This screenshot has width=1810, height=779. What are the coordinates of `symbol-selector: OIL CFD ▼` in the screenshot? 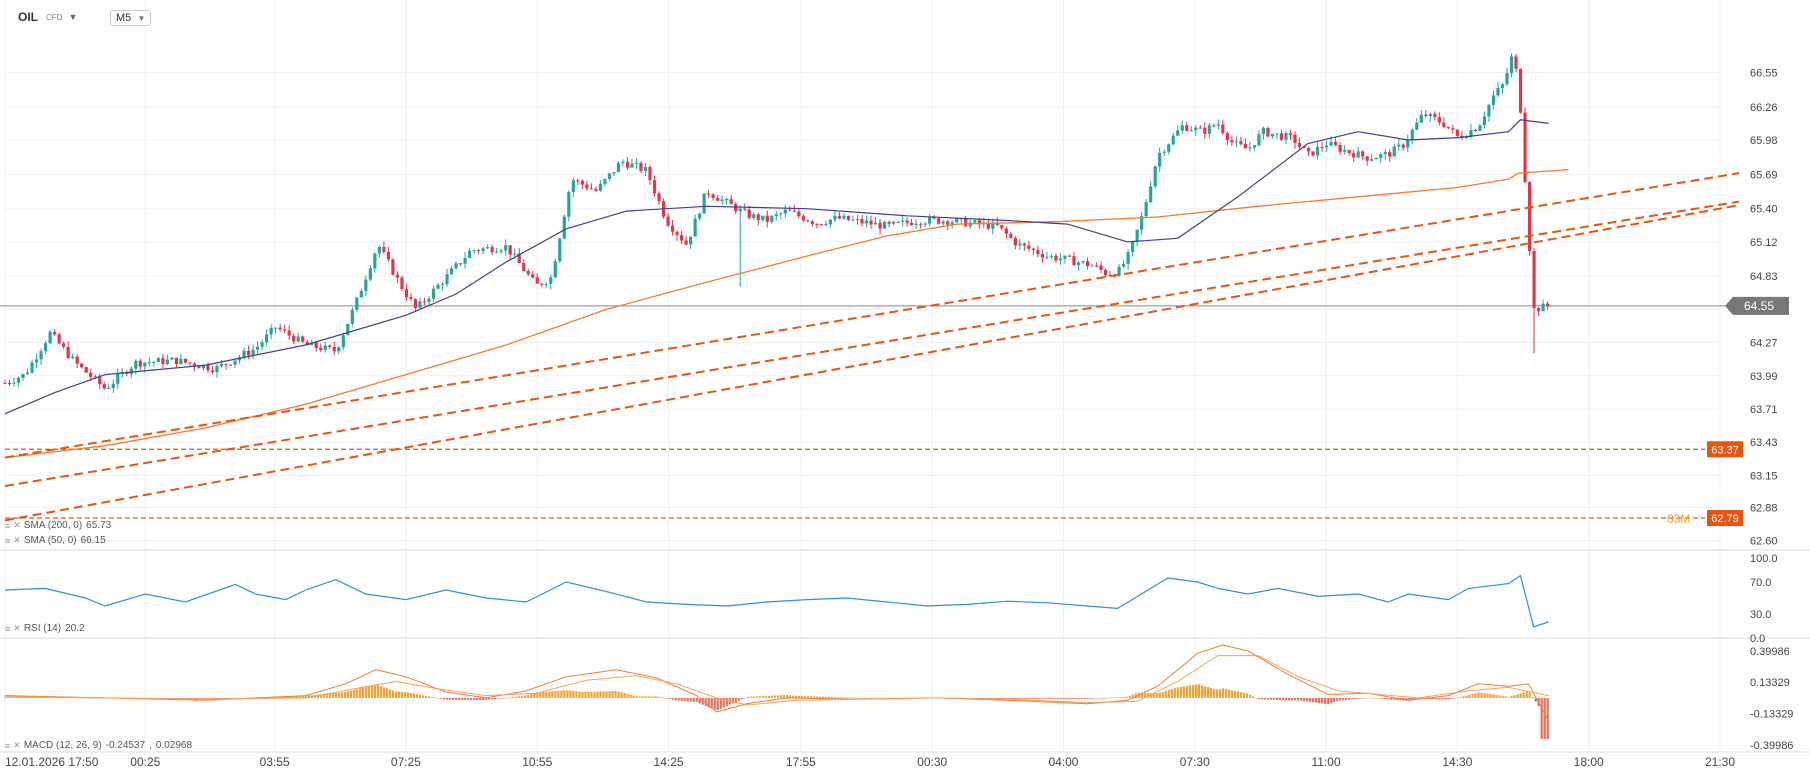 It's located at (47, 17).